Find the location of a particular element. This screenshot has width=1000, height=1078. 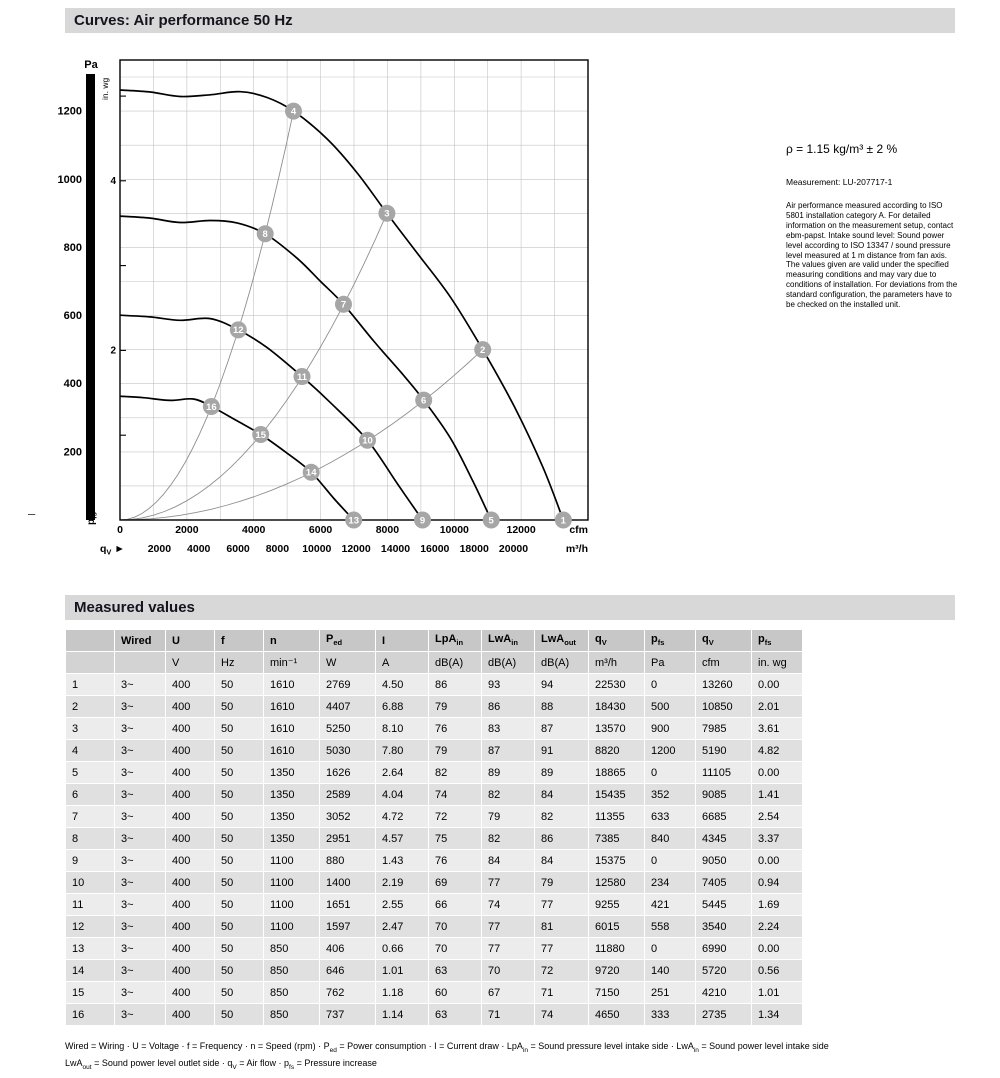

cfm-tick-label: 6000 is located at coordinates (321, 530).